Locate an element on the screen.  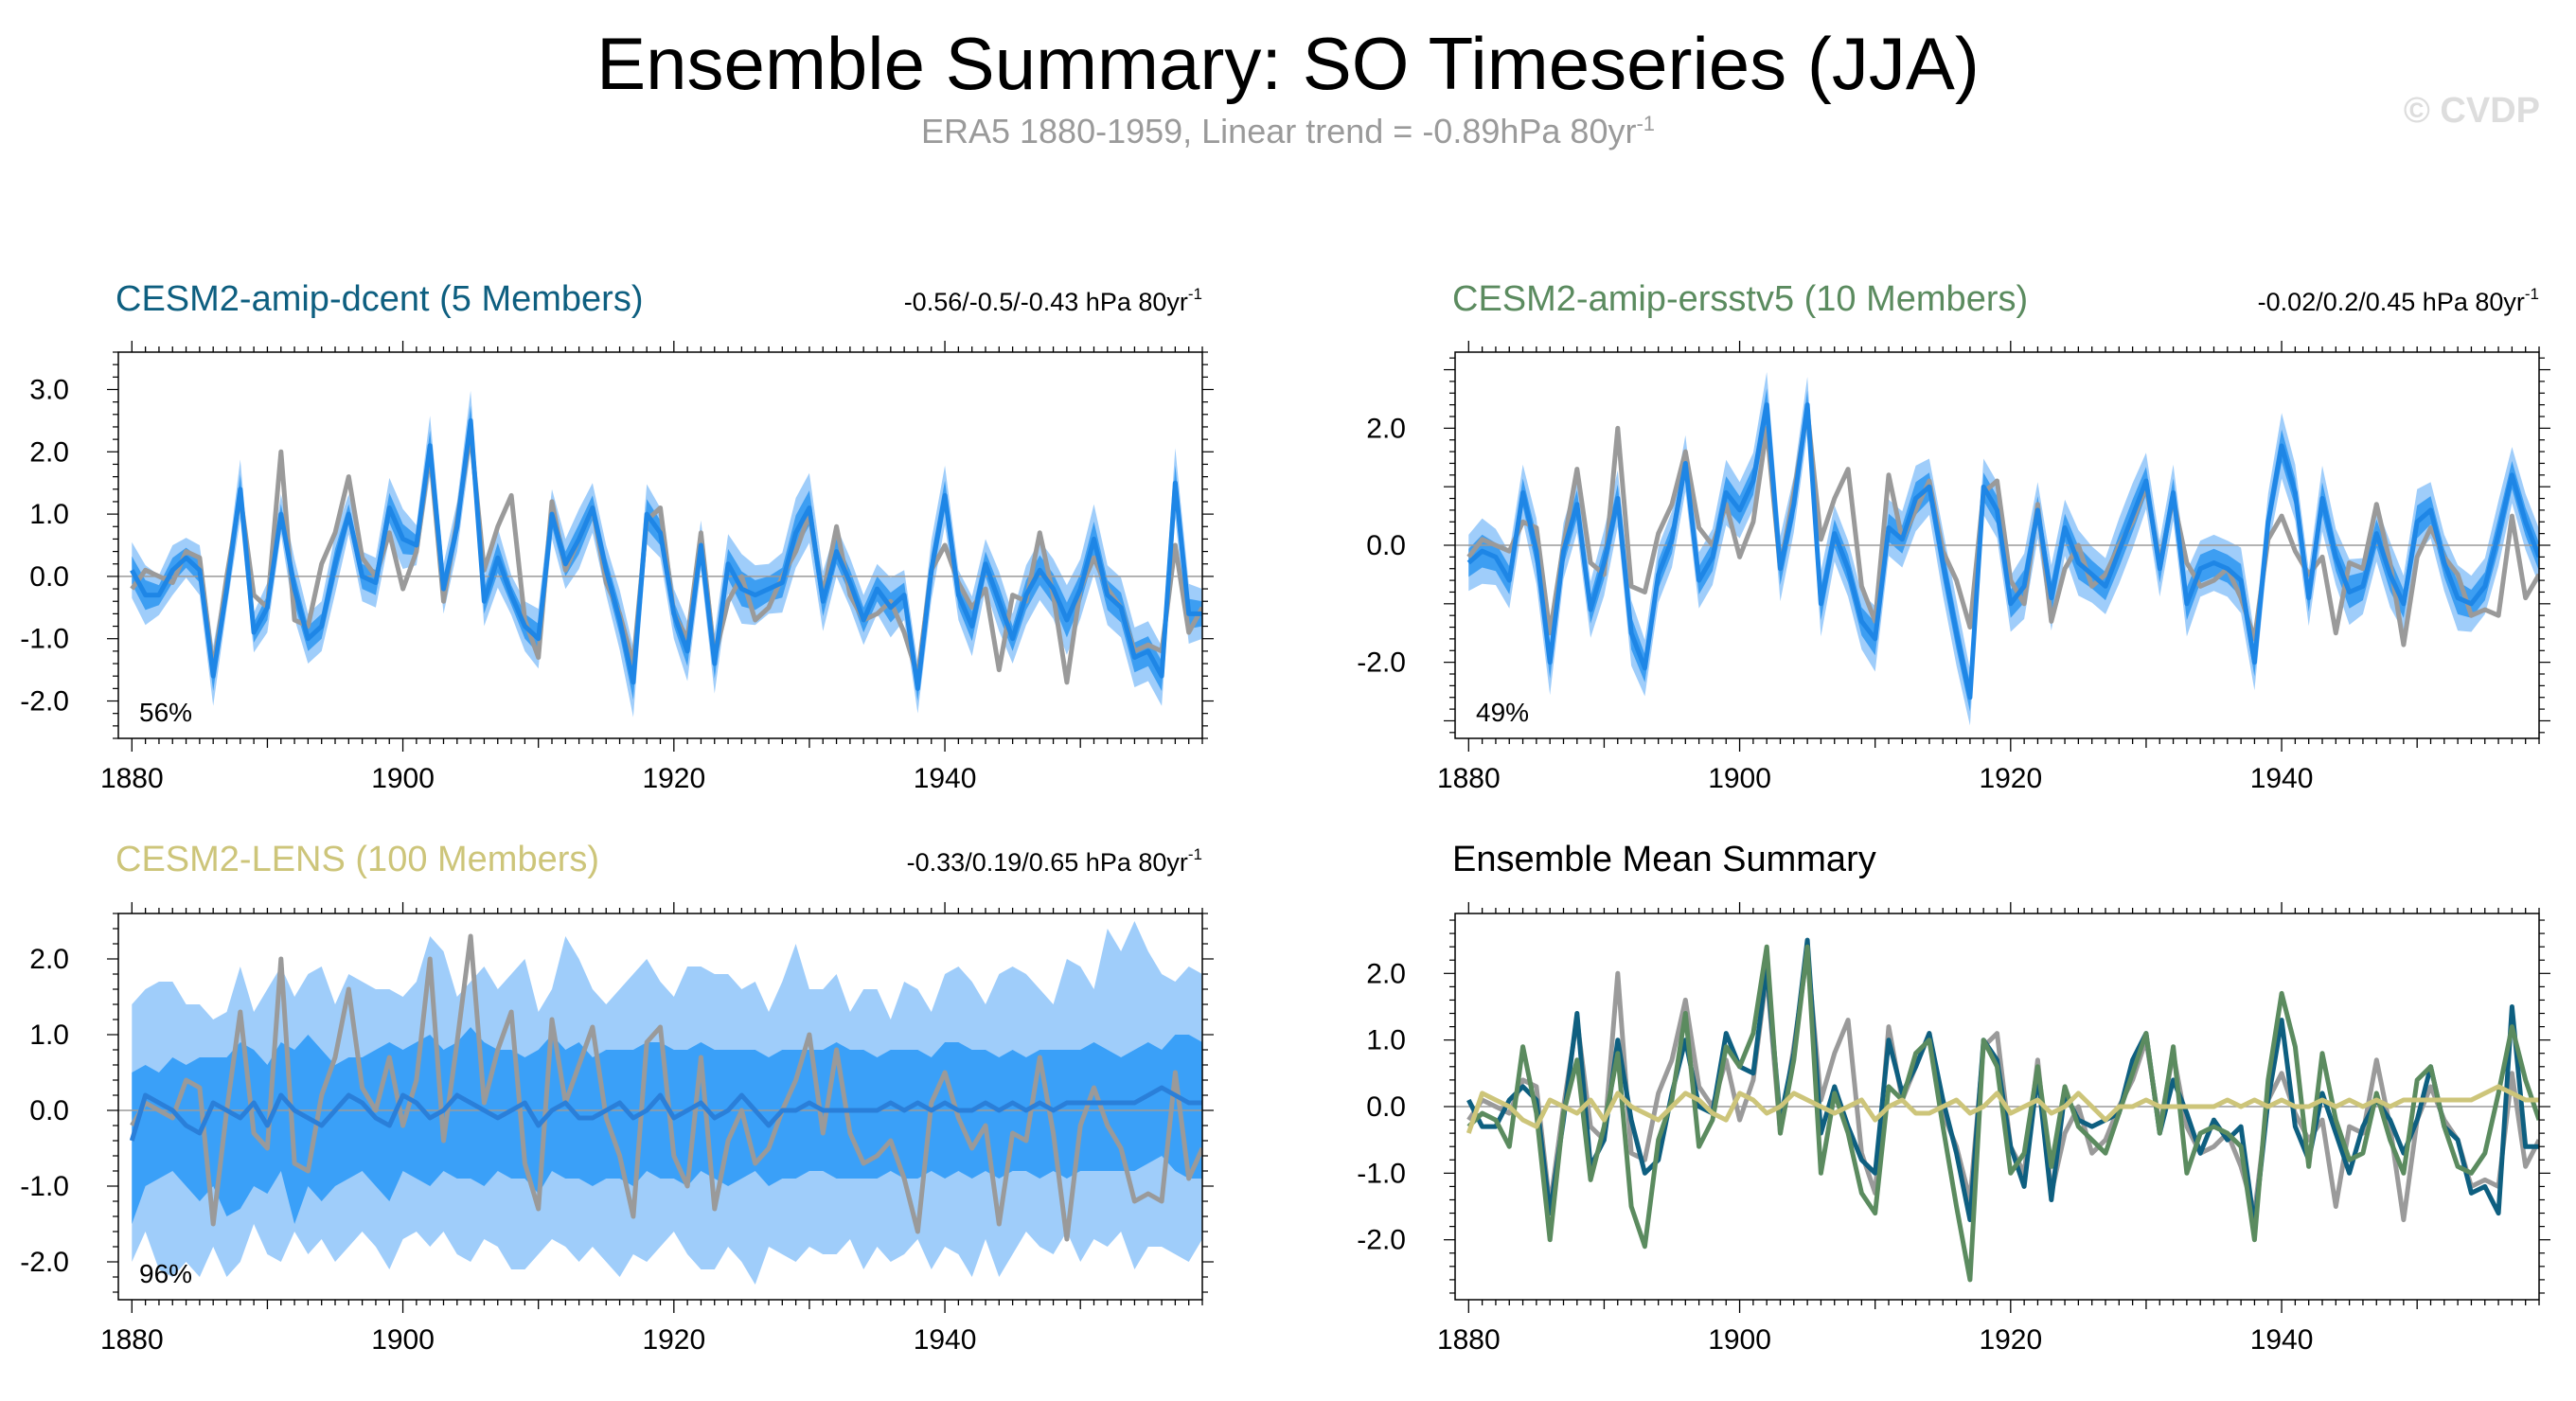
trend-label: -0.56/-0.5/-0.43 hPa 80yr-1 is located at coordinates (1053, 300).